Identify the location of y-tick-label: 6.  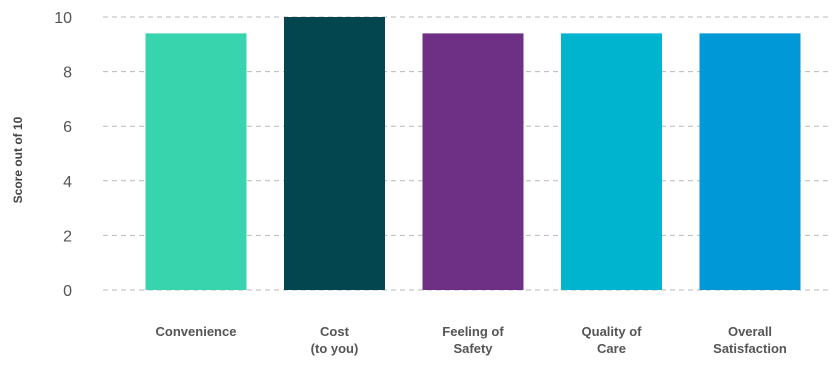
(67, 127).